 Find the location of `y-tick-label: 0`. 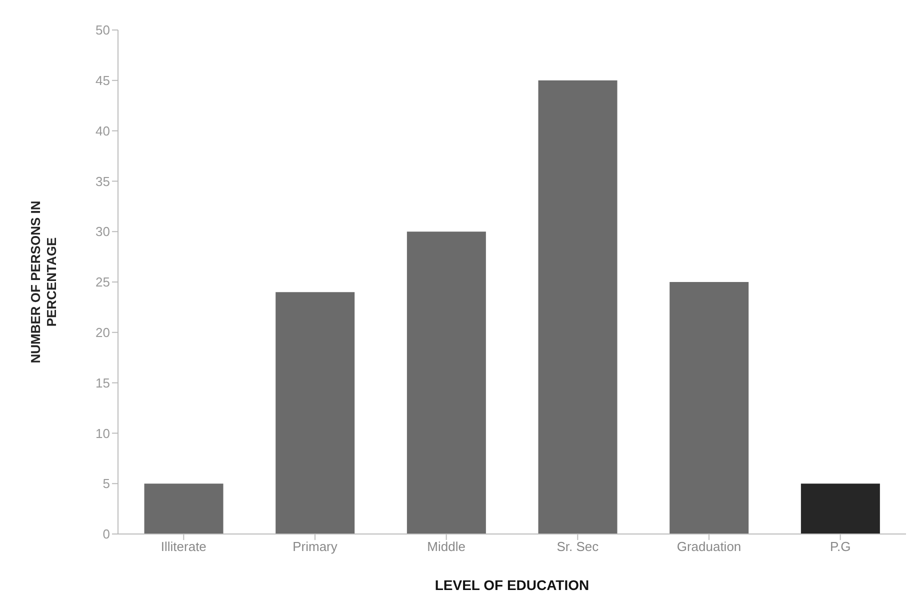

y-tick-label: 0 is located at coordinates (106, 534).